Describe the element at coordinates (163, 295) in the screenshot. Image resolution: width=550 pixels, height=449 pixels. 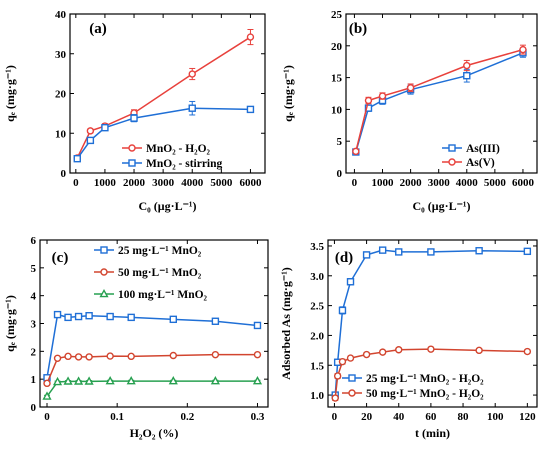
I see `legend-label: 100 mg·L⁻¹ MnO₂` at that location.